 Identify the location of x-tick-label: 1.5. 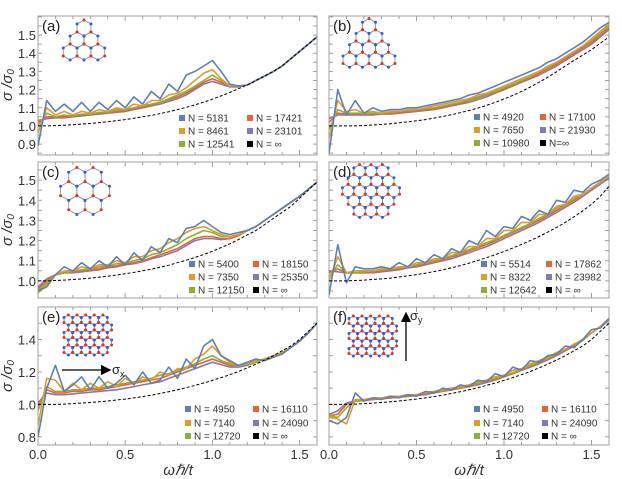
(591, 454).